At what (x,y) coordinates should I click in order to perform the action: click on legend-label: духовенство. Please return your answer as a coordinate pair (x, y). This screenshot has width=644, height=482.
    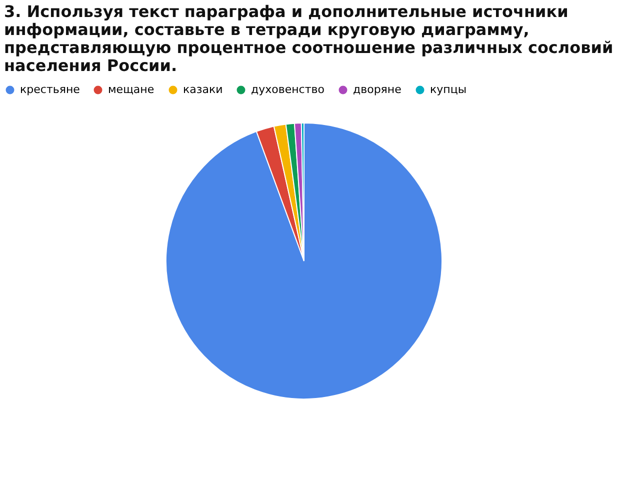
    Looking at the image, I should click on (288, 89).